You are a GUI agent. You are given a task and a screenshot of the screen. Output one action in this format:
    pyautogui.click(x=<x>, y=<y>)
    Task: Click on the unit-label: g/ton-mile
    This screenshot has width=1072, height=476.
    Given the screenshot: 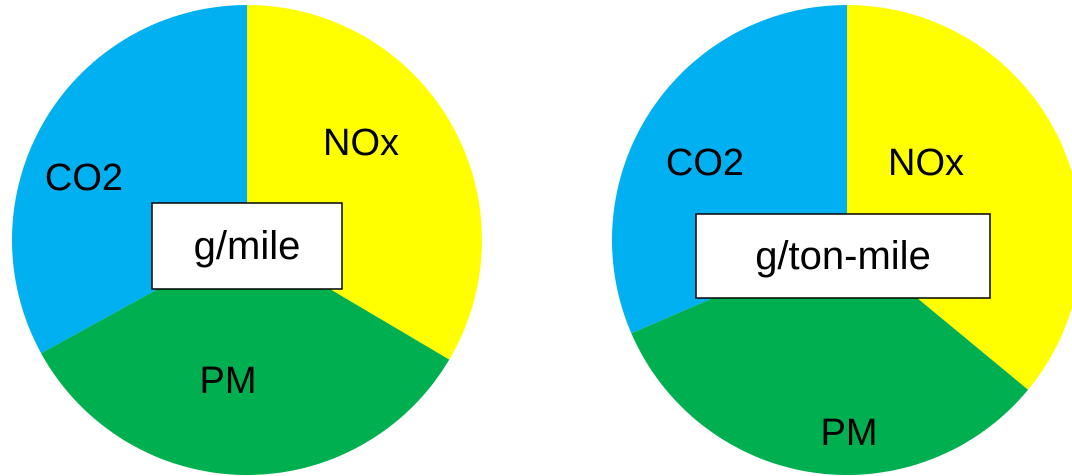 What is the action you would take?
    pyautogui.click(x=843, y=256)
    